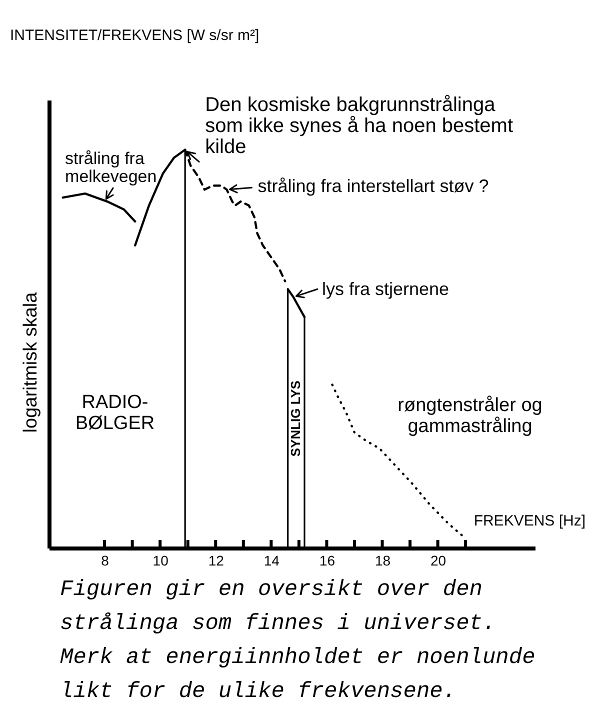 The height and width of the screenshot is (719, 600). What do you see at coordinates (386, 289) in the screenshot?
I see `annotation: lys fra stjernene` at bounding box center [386, 289].